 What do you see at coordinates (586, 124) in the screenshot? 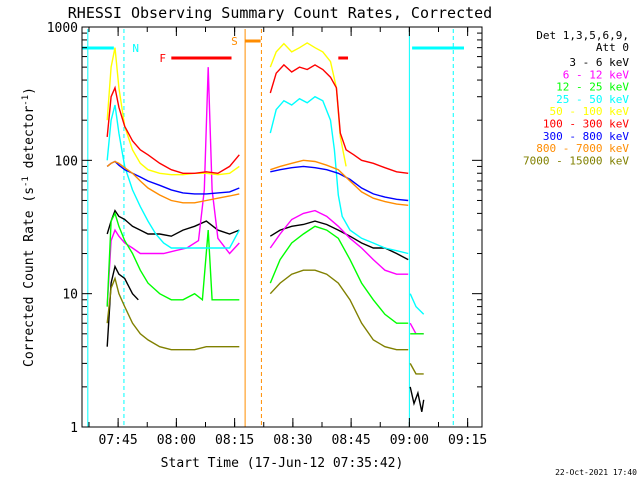
I see `legend-entry-6: 100 - 300 keV` at bounding box center [586, 124].